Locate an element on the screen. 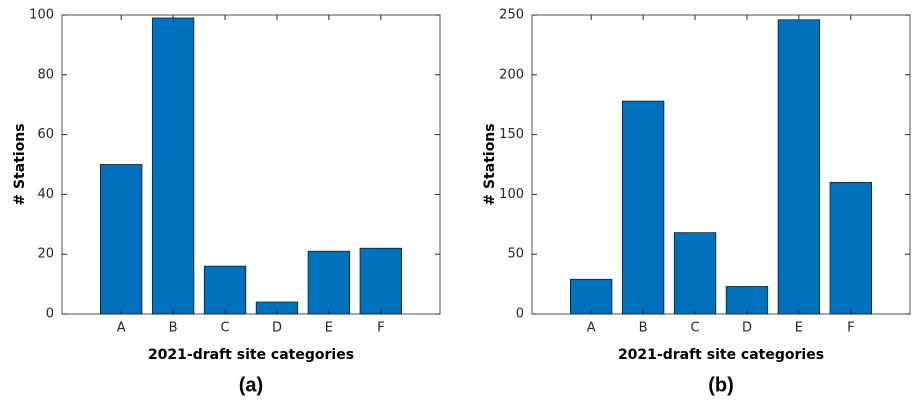  y-tick-label: 50 is located at coordinates (515, 254).